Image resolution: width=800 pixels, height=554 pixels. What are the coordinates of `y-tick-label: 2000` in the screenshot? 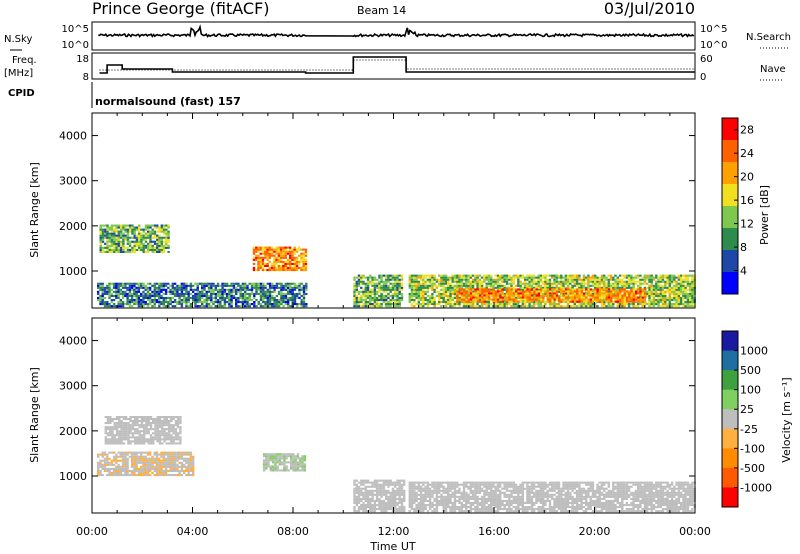 It's located at (73, 226).